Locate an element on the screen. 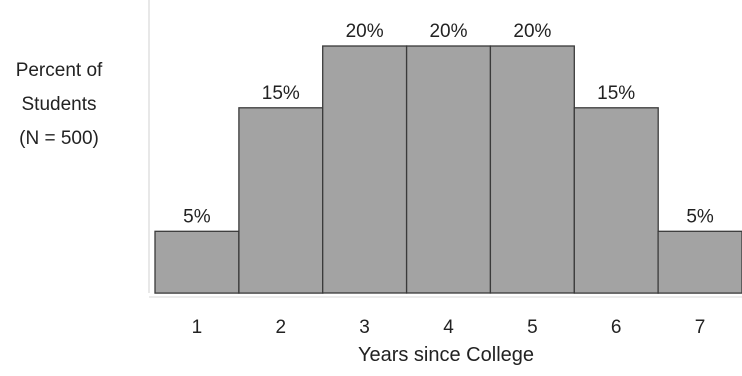 Image resolution: width=742 pixels, height=376 pixels. y-axis-label: Percent of Students (N = 500) is located at coordinates (59, 105).